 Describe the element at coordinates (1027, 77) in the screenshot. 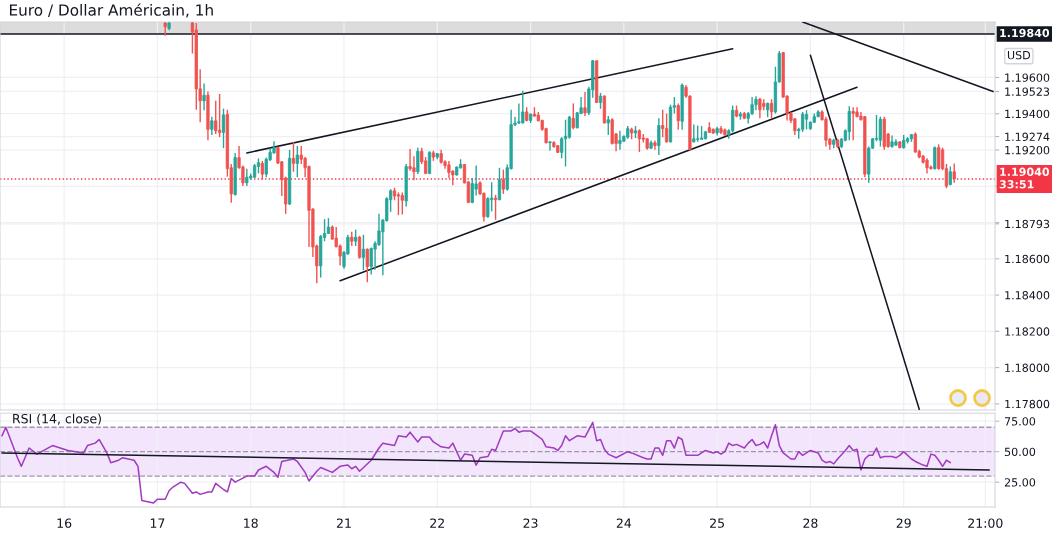

I see `y-tick-label: 1.19600` at that location.